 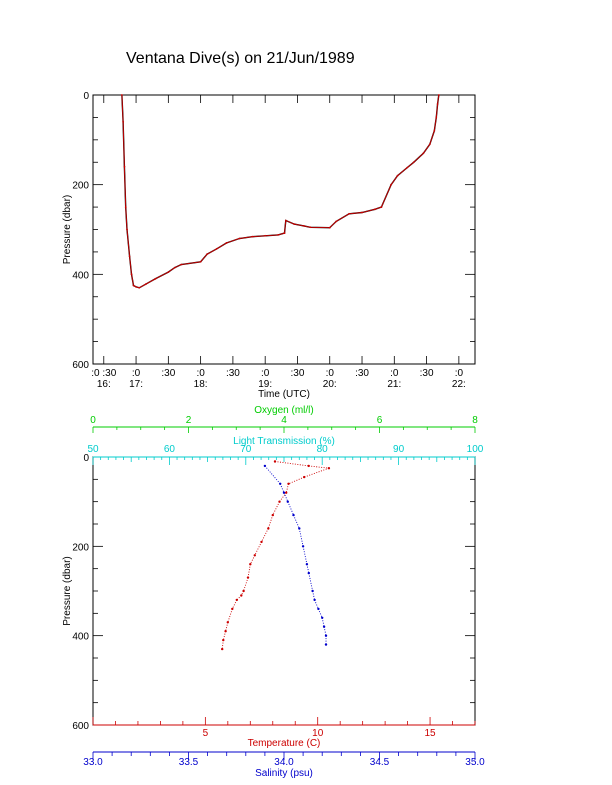 I want to click on oxygen-tick-label: 4, so click(x=284, y=420).